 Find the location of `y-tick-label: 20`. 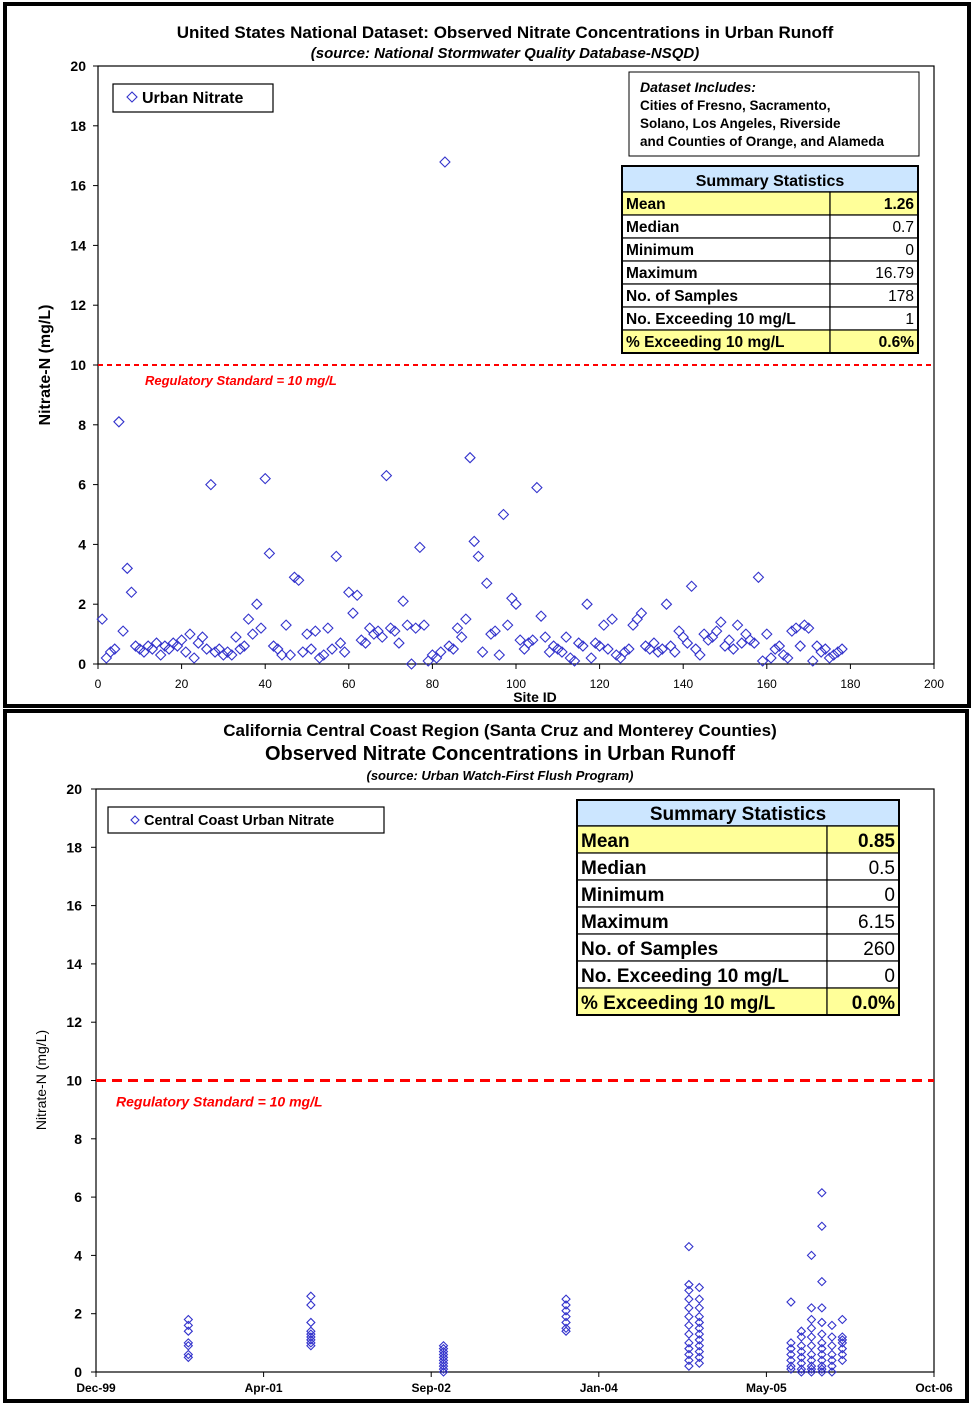

y-tick-label: 20 is located at coordinates (74, 789).